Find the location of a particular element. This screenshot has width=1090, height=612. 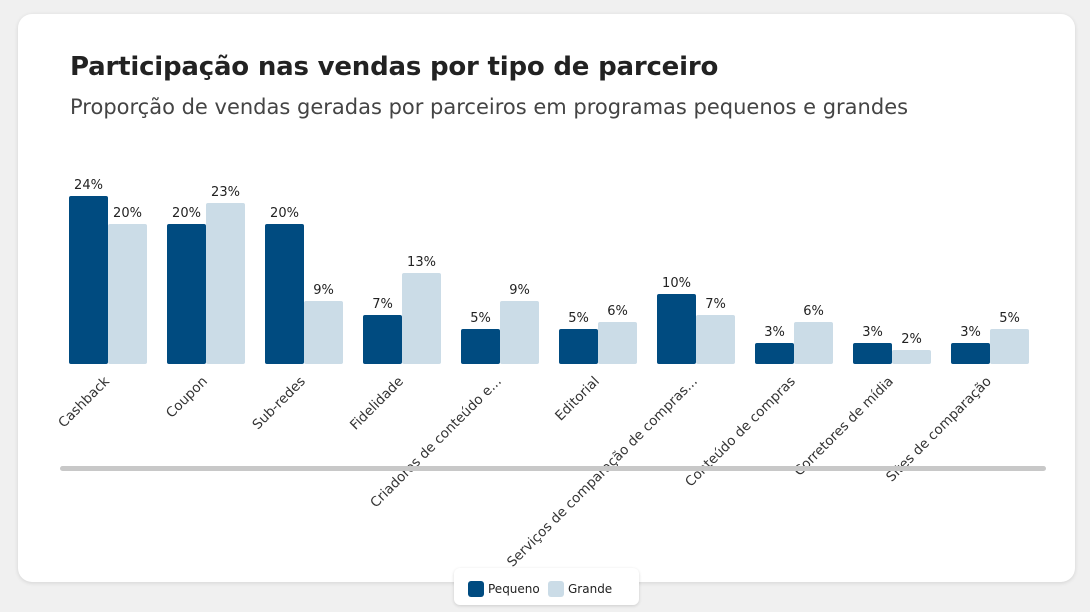

data-label-pequeno-editorial: 5% is located at coordinates (578, 318).